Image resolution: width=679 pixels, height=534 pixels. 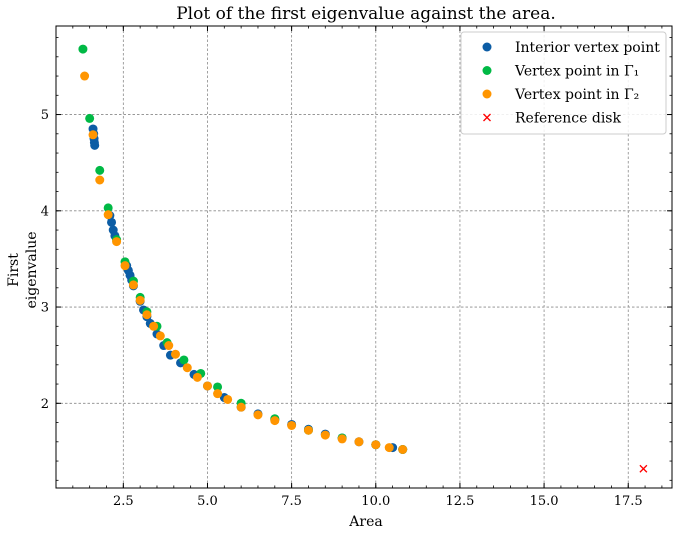 I want to click on y-tick-label: 4, so click(x=45, y=211).